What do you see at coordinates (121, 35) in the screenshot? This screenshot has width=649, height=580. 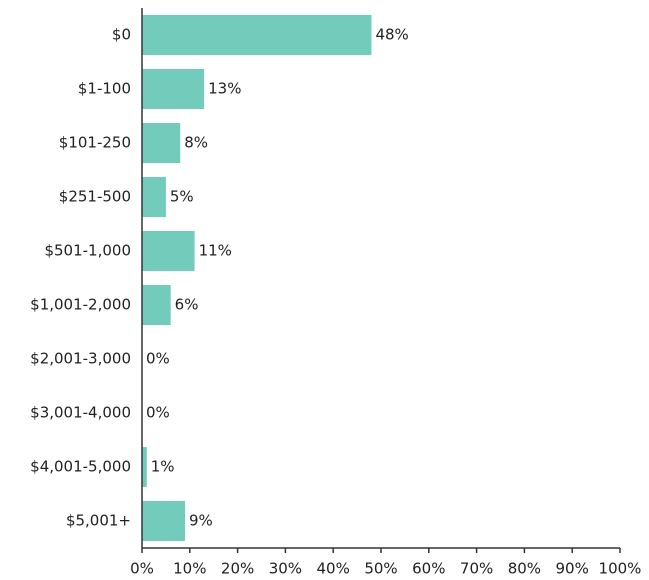 I see `y-tick-label: $0` at bounding box center [121, 35].